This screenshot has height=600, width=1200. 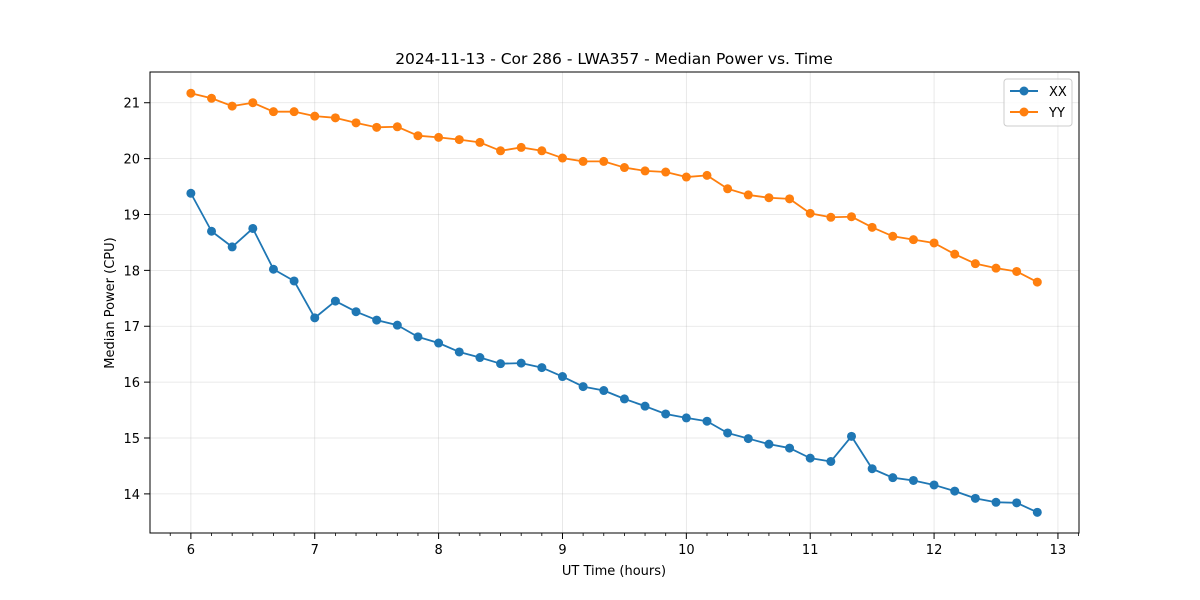 What do you see at coordinates (562, 550) in the screenshot?
I see `x-tick-label: 9` at bounding box center [562, 550].